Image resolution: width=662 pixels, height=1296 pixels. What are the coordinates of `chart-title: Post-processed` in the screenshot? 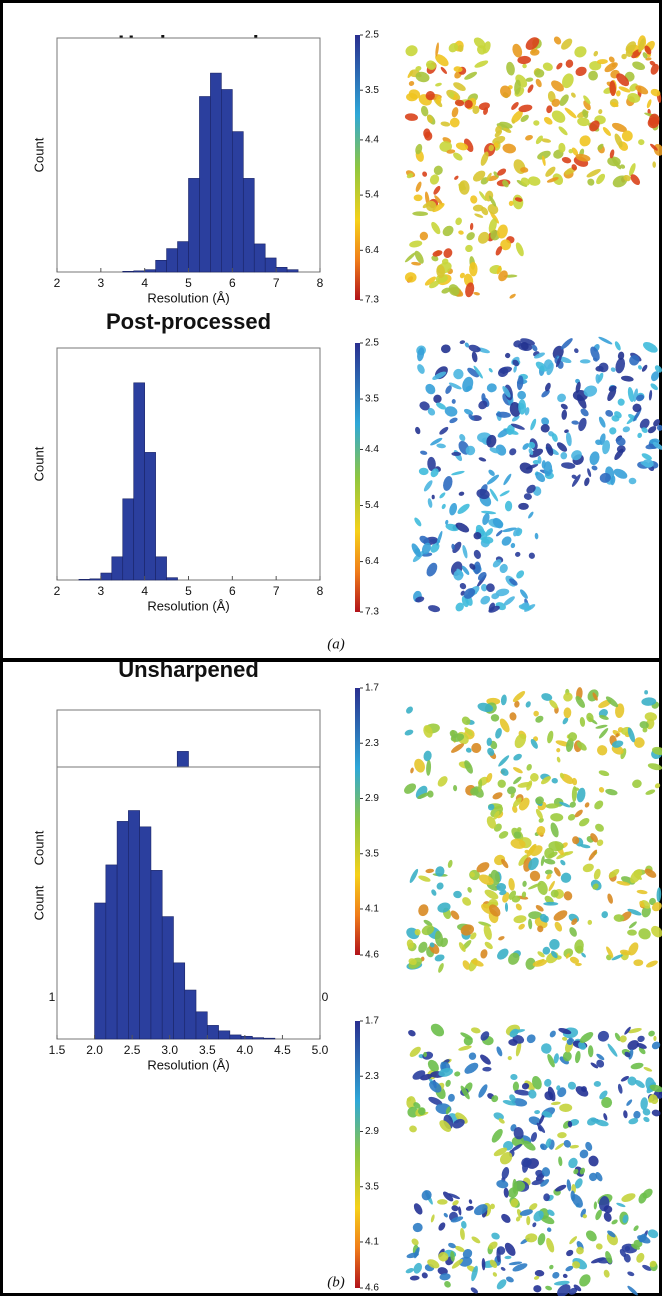 It's located at (188, 321).